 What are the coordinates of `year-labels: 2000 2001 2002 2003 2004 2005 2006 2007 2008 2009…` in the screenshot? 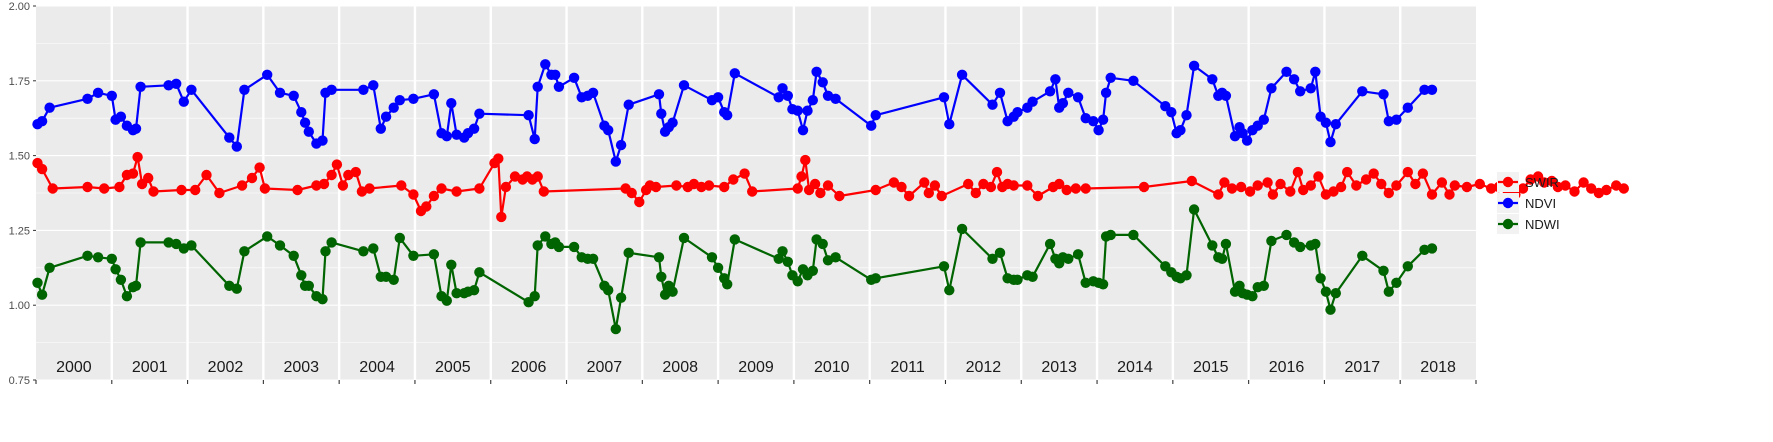 It's located at (756, 367).